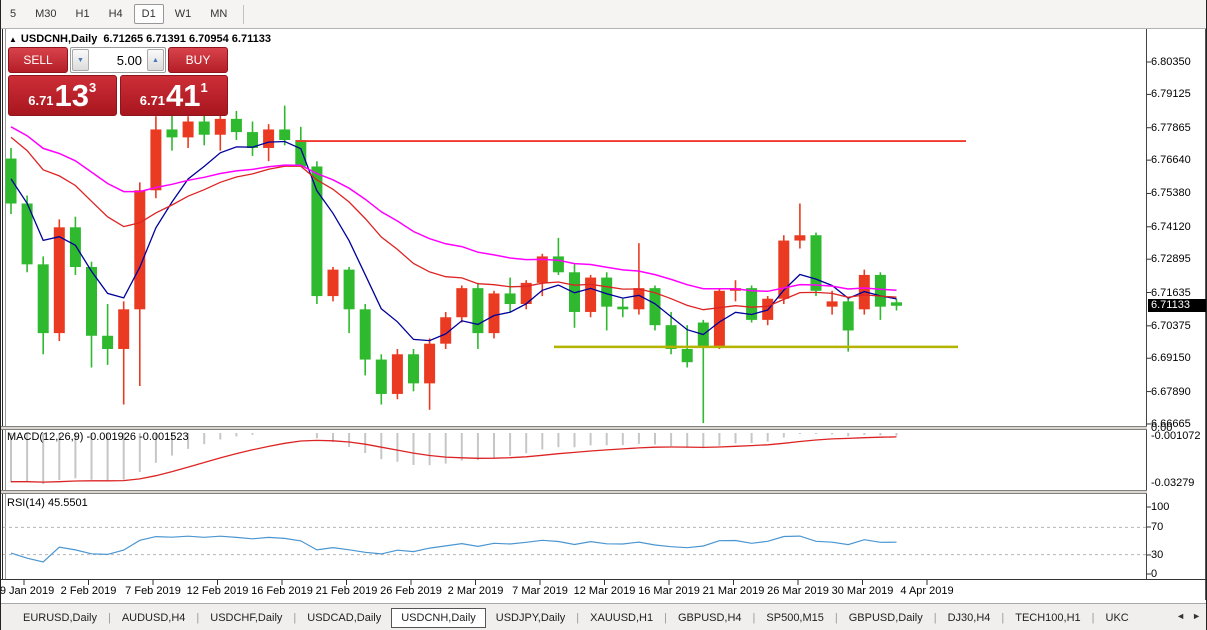 This screenshot has width=1207, height=630. Describe the element at coordinates (795, 617) in the screenshot. I see `chart-tab-SP500: SP500,M15` at that location.